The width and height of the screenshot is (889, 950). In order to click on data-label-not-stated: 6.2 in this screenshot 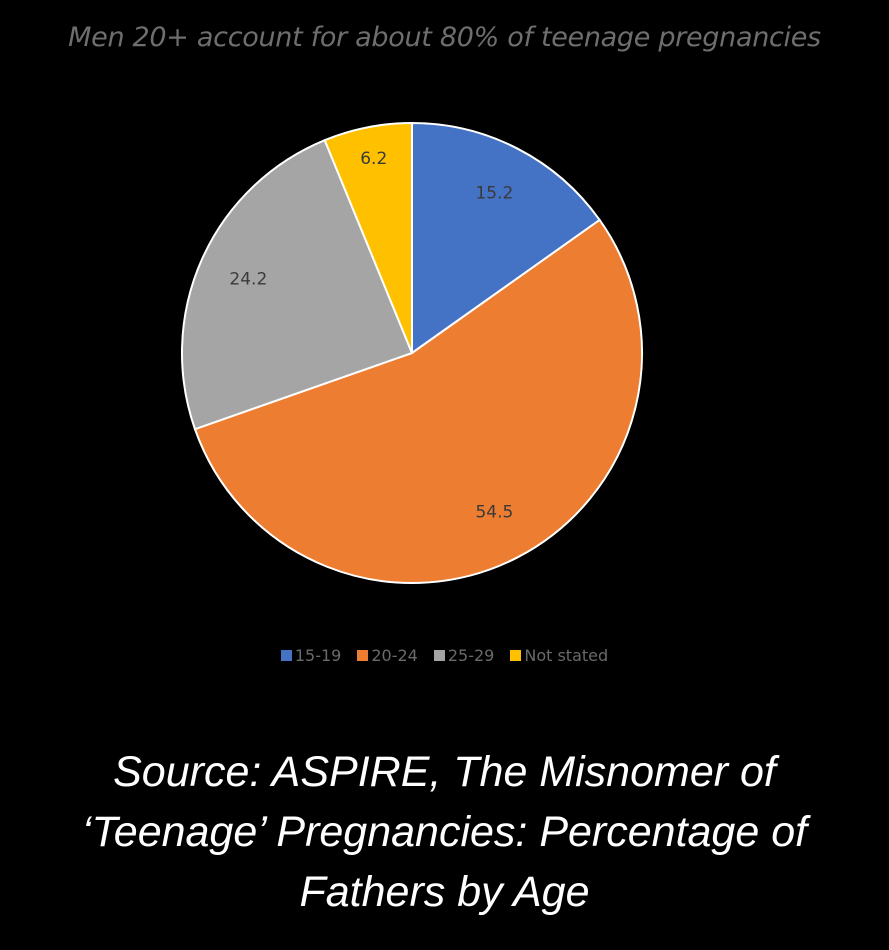, I will do `click(373, 159)`.